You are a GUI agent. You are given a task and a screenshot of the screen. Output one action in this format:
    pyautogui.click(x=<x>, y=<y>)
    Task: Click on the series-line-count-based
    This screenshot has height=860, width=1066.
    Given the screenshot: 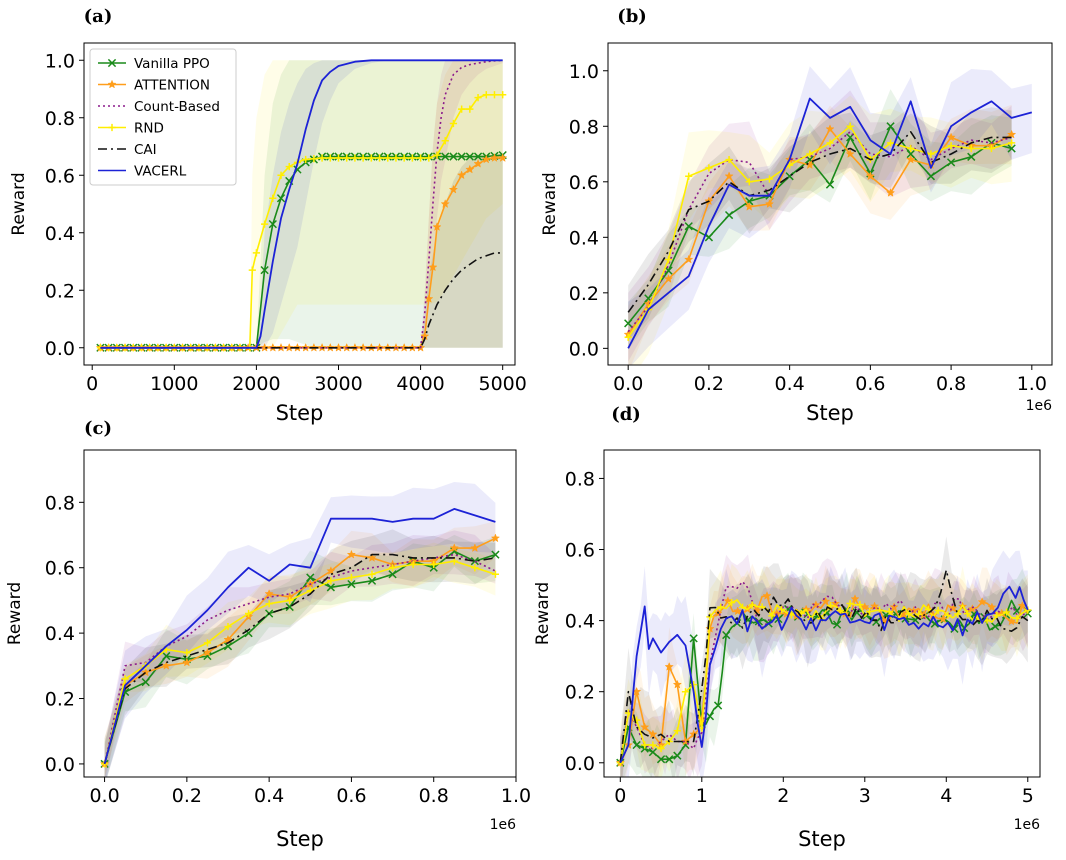 What is the action you would take?
    pyautogui.click(x=301, y=204)
    